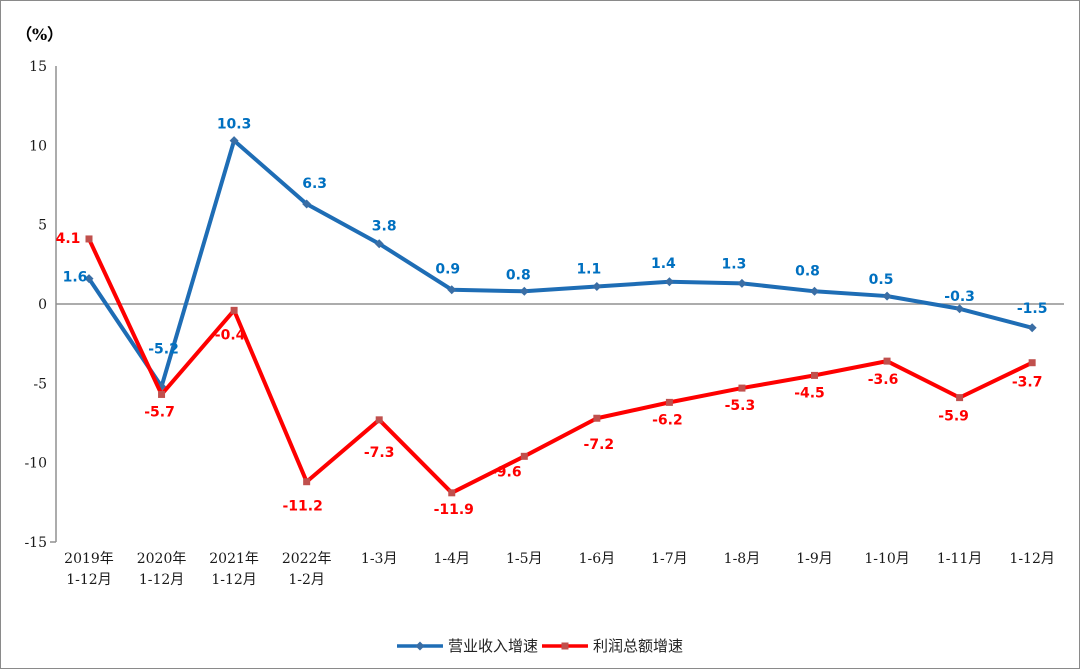 This screenshot has height=669, width=1080. What do you see at coordinates (539, 645) in the screenshot?
I see `legend: 营业收入增速 利润总额增速` at bounding box center [539, 645].